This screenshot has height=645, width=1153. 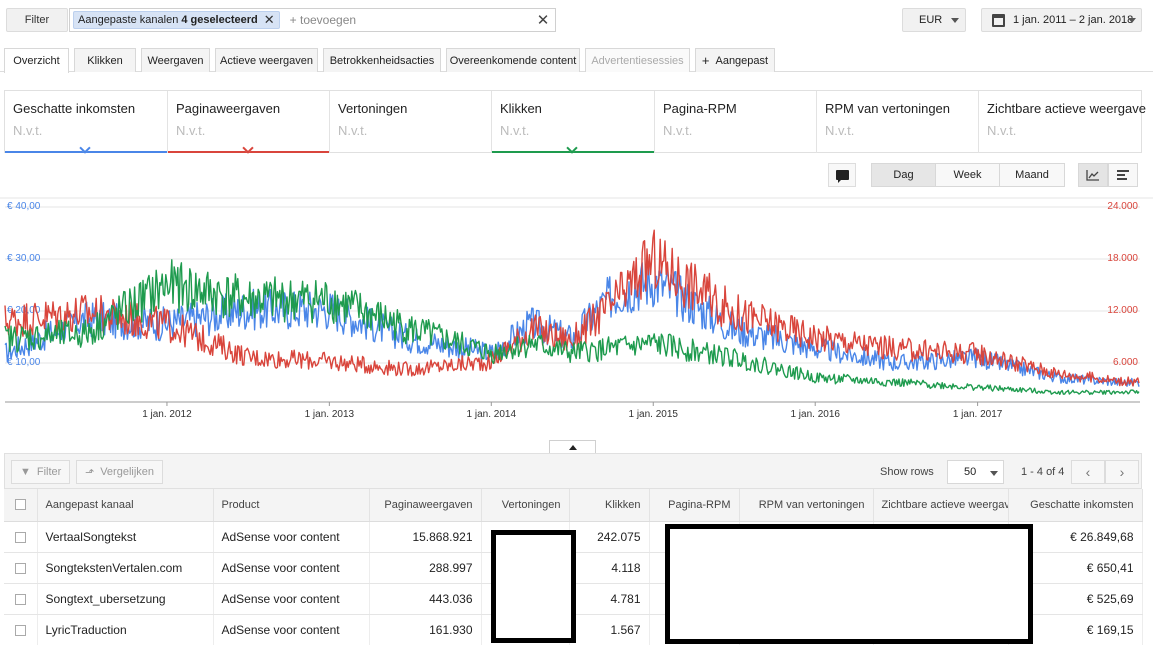 What do you see at coordinates (735, 60) in the screenshot?
I see `tab-aangepast: + Aangepast` at bounding box center [735, 60].